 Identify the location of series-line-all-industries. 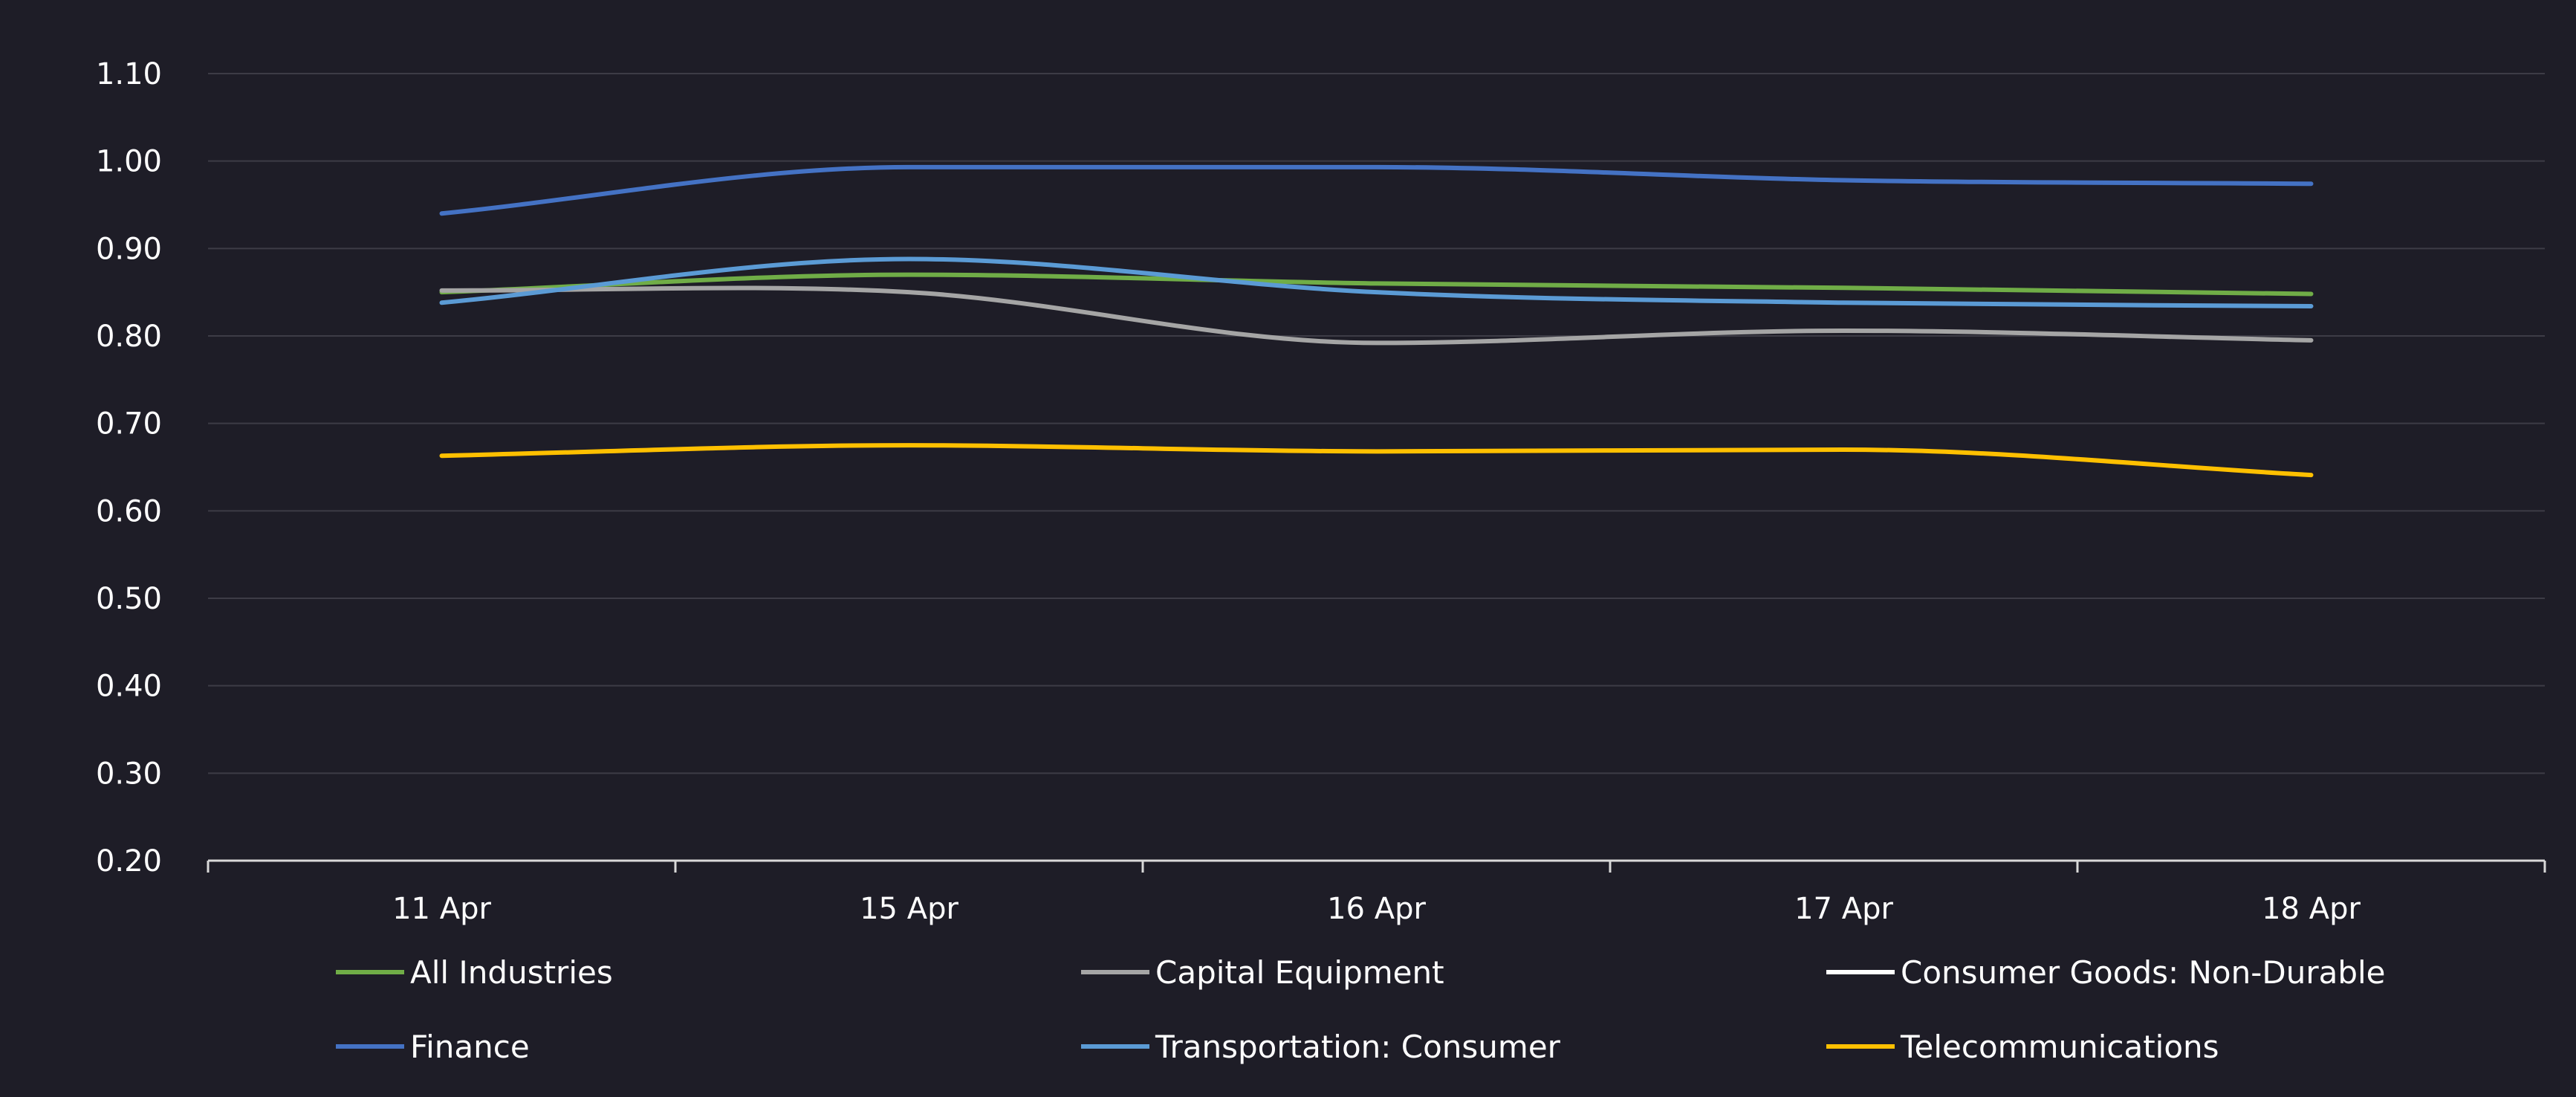
(1376, 285).